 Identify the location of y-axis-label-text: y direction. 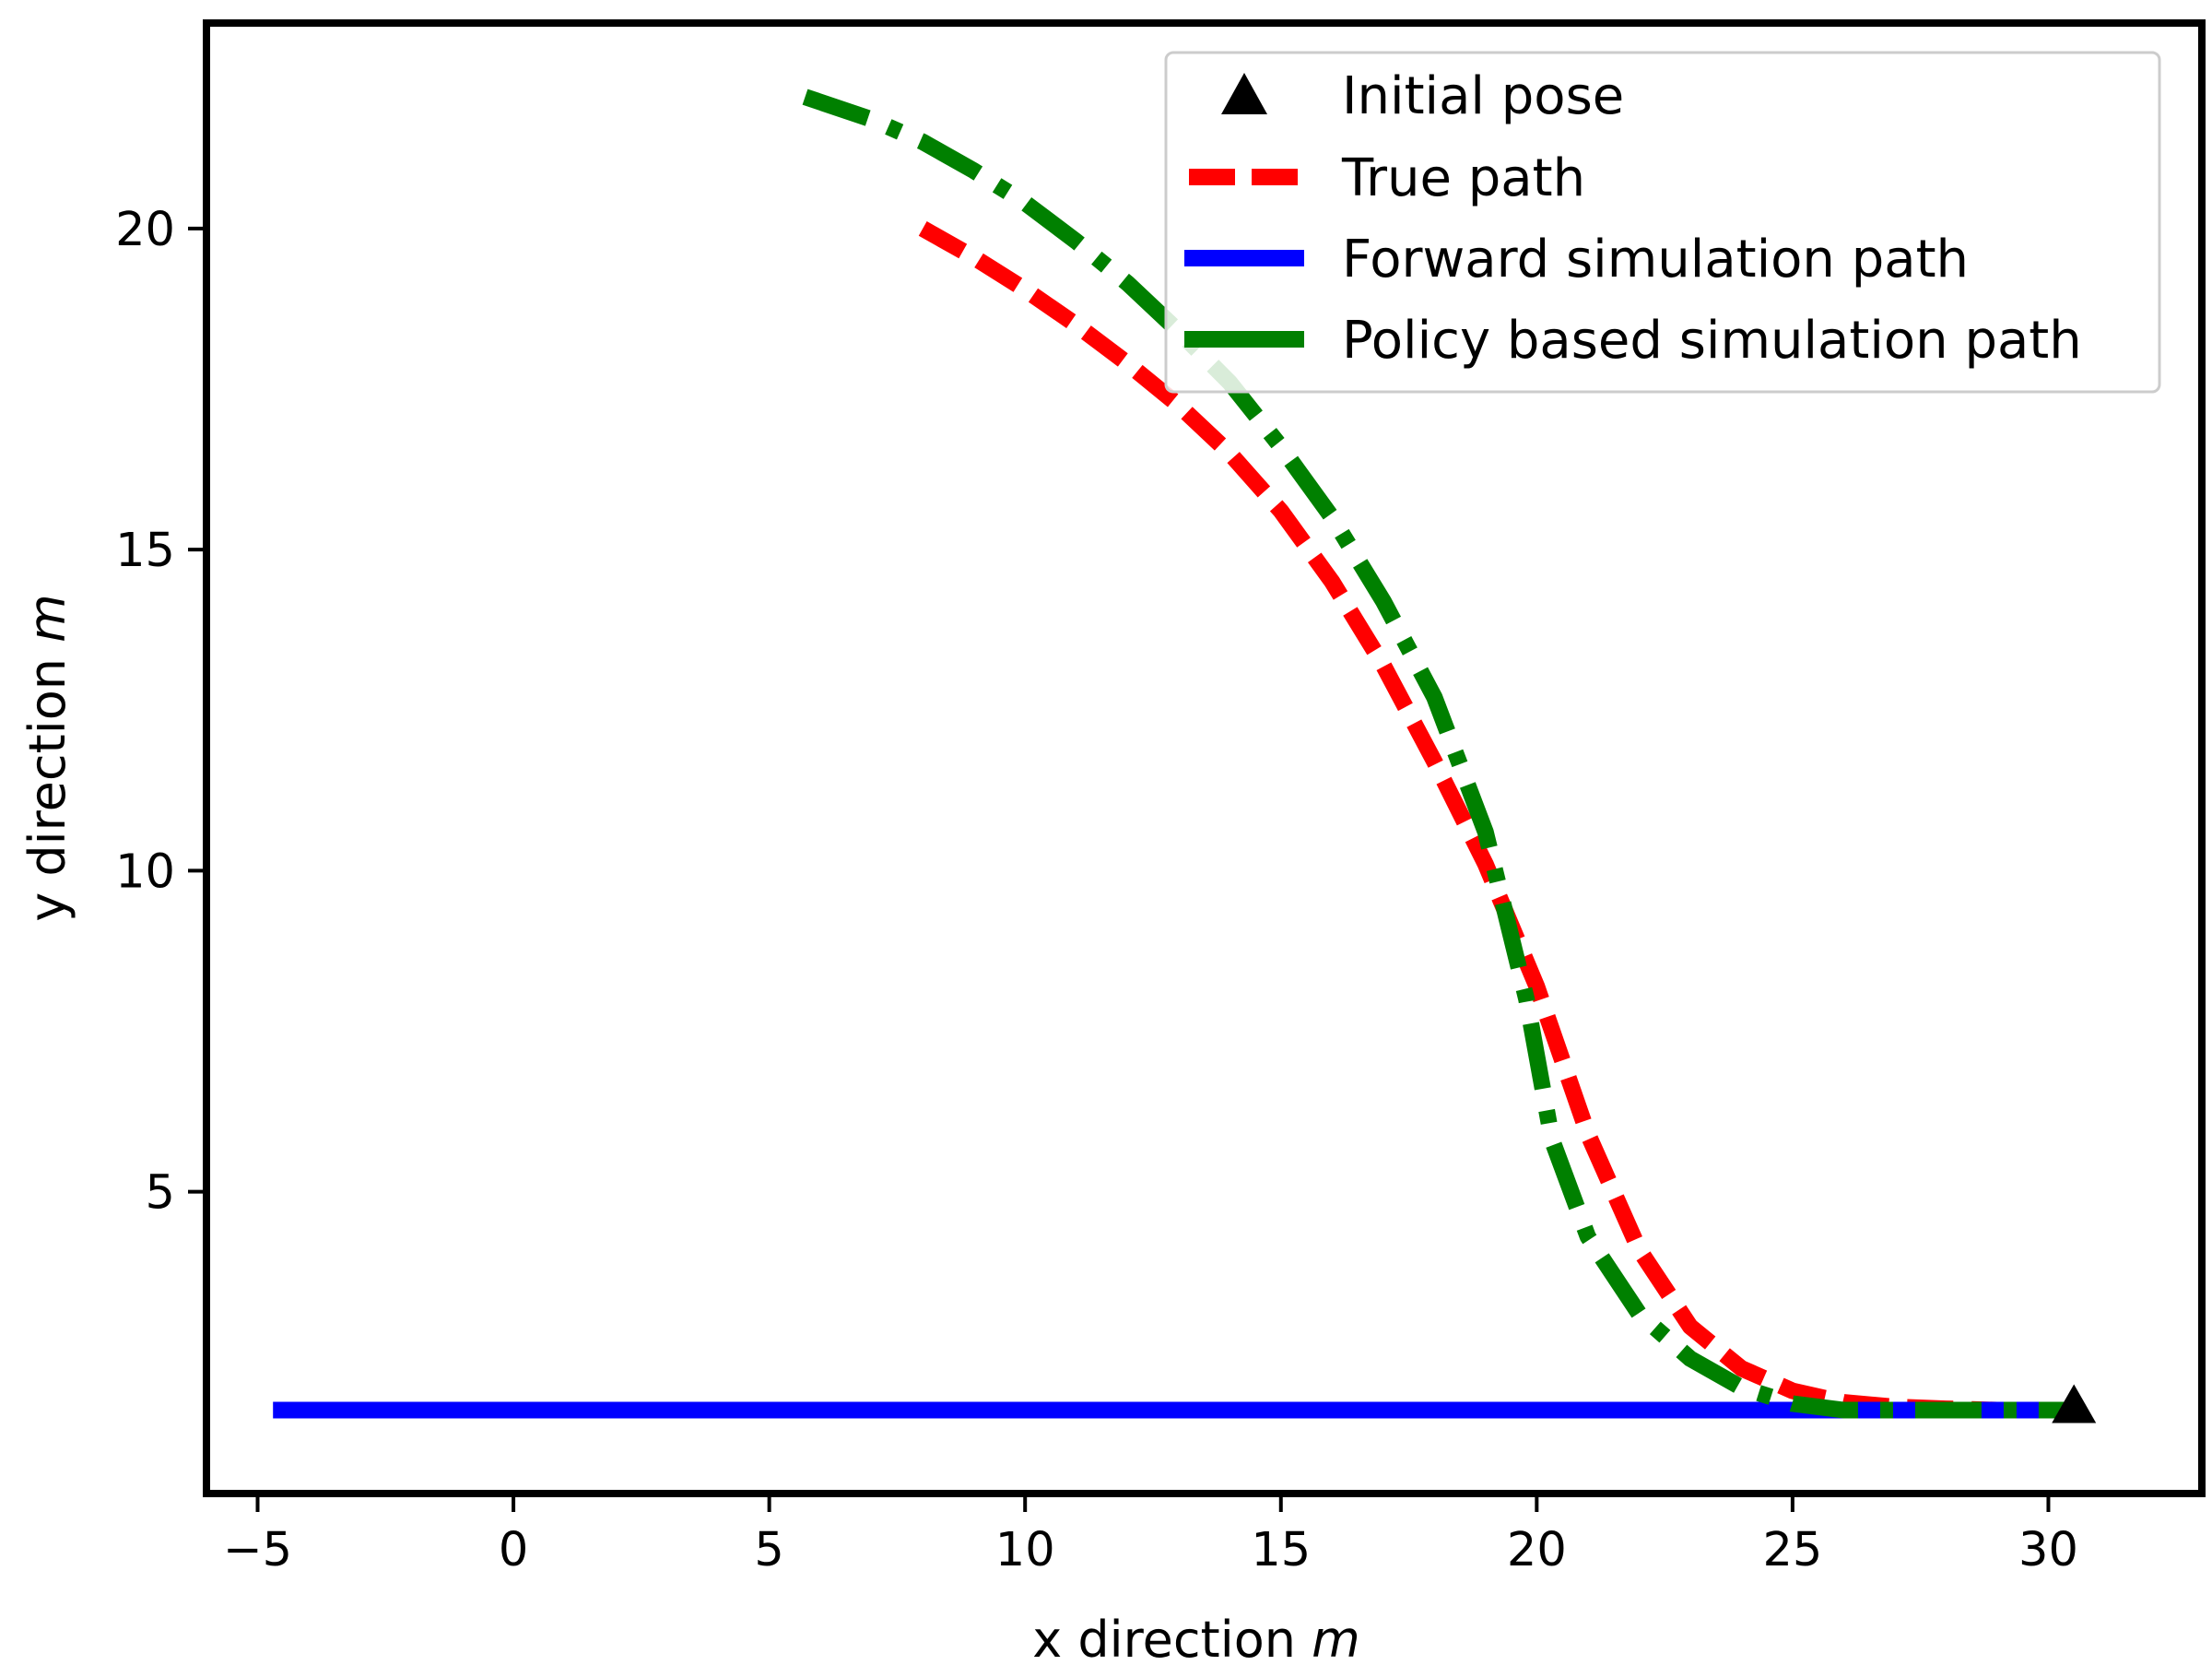
(47, 790).